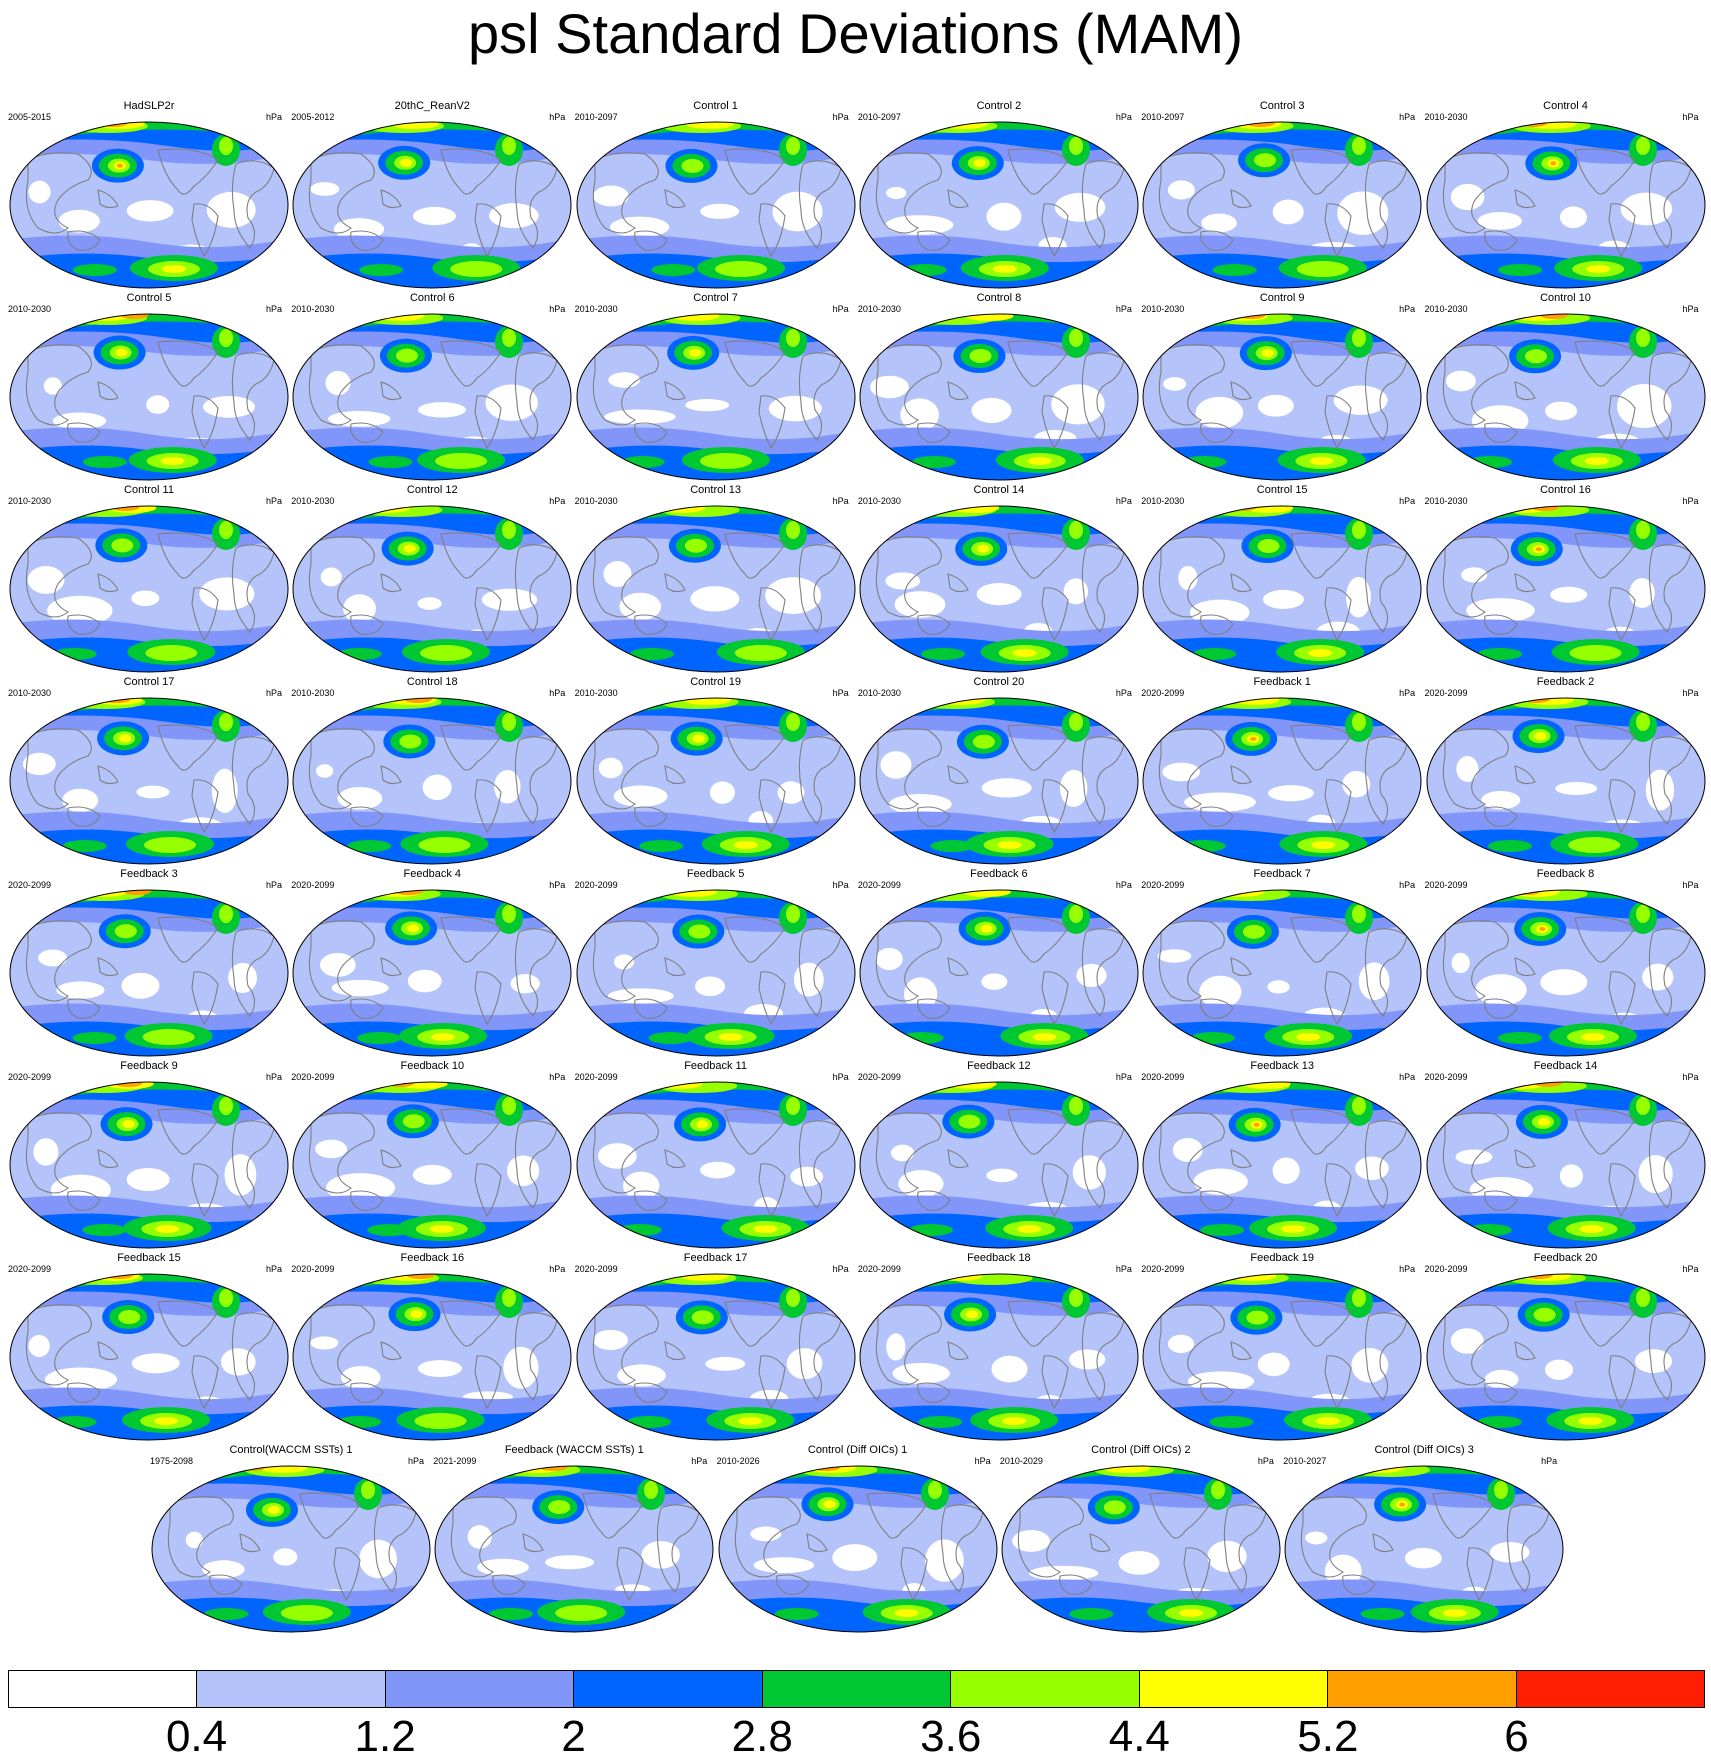  I want to click on panel-years: 2010-2029, so click(1021, 1461).